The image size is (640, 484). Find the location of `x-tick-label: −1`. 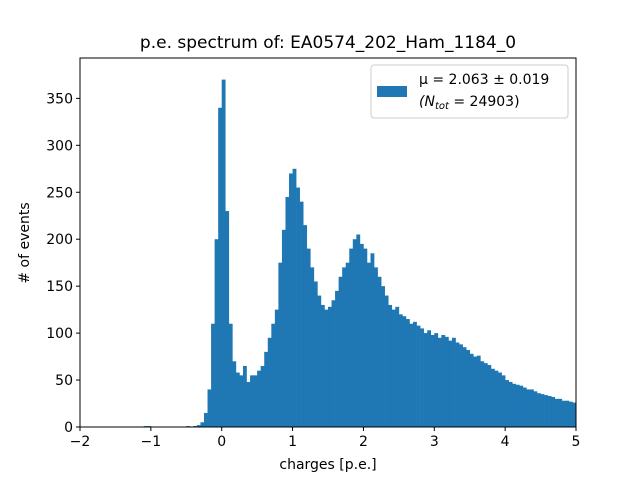

x-tick-label: −1 is located at coordinates (151, 442).